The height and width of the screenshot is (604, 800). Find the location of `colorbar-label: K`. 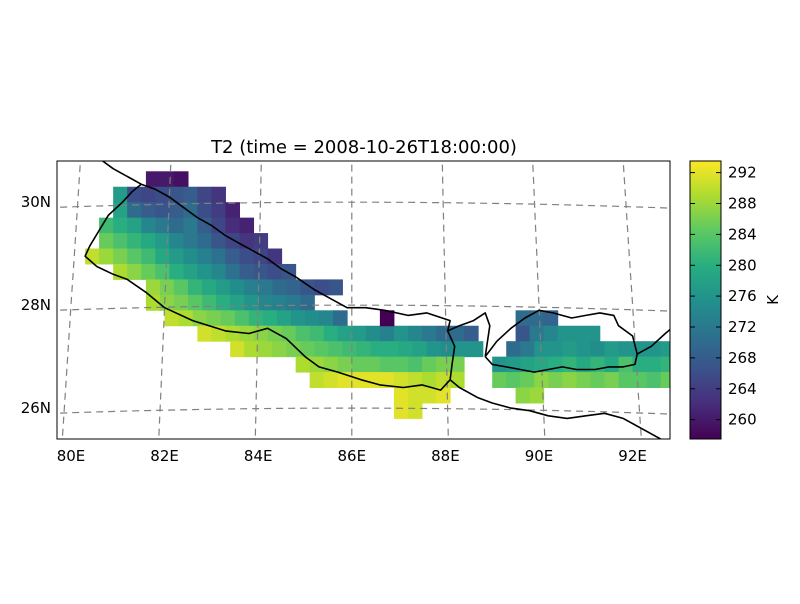

colorbar-label: K is located at coordinates (773, 299).